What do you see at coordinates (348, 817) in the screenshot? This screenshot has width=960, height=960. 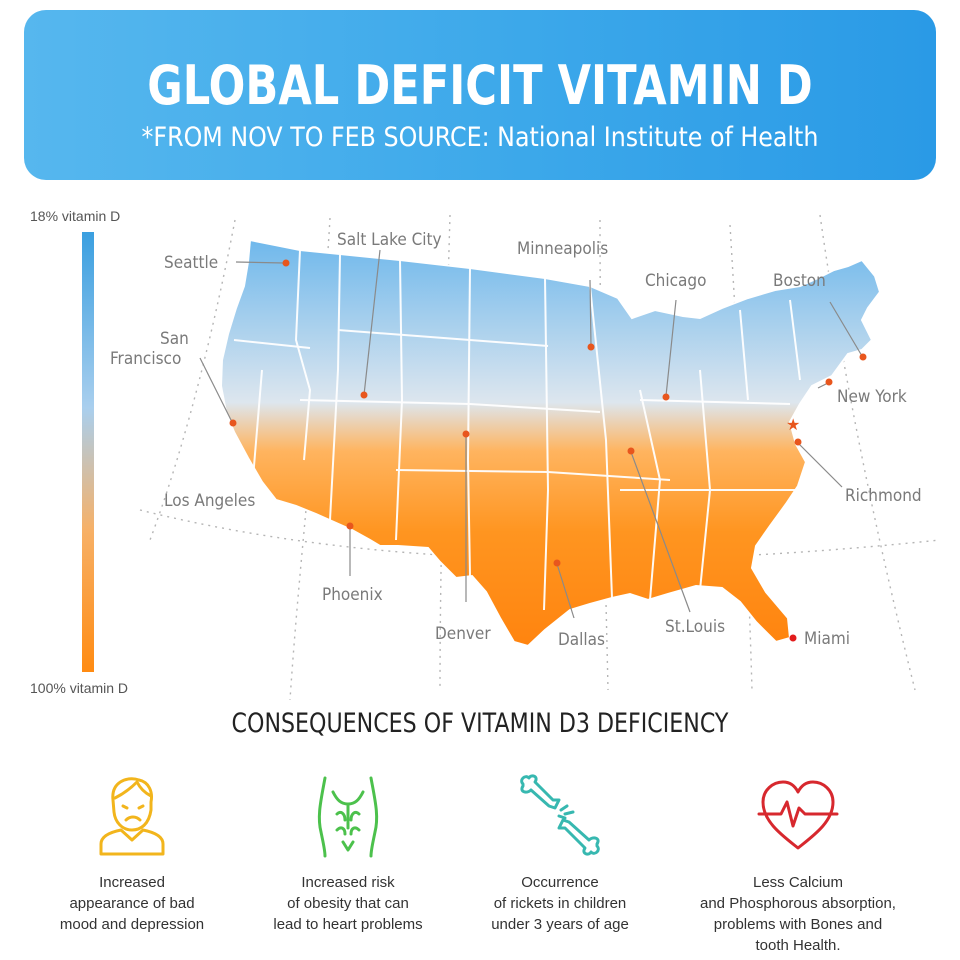 I see `body-torso-icon` at bounding box center [348, 817].